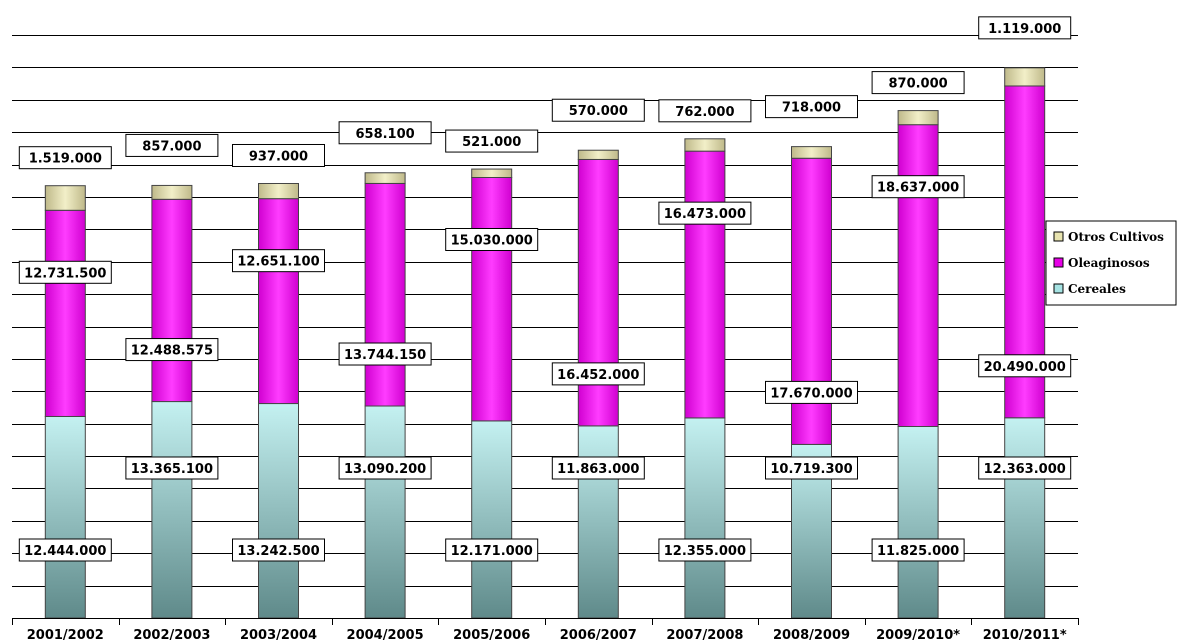 The height and width of the screenshot is (644, 1181). I want to click on legend-label: Otros Cultivos, so click(1116, 237).